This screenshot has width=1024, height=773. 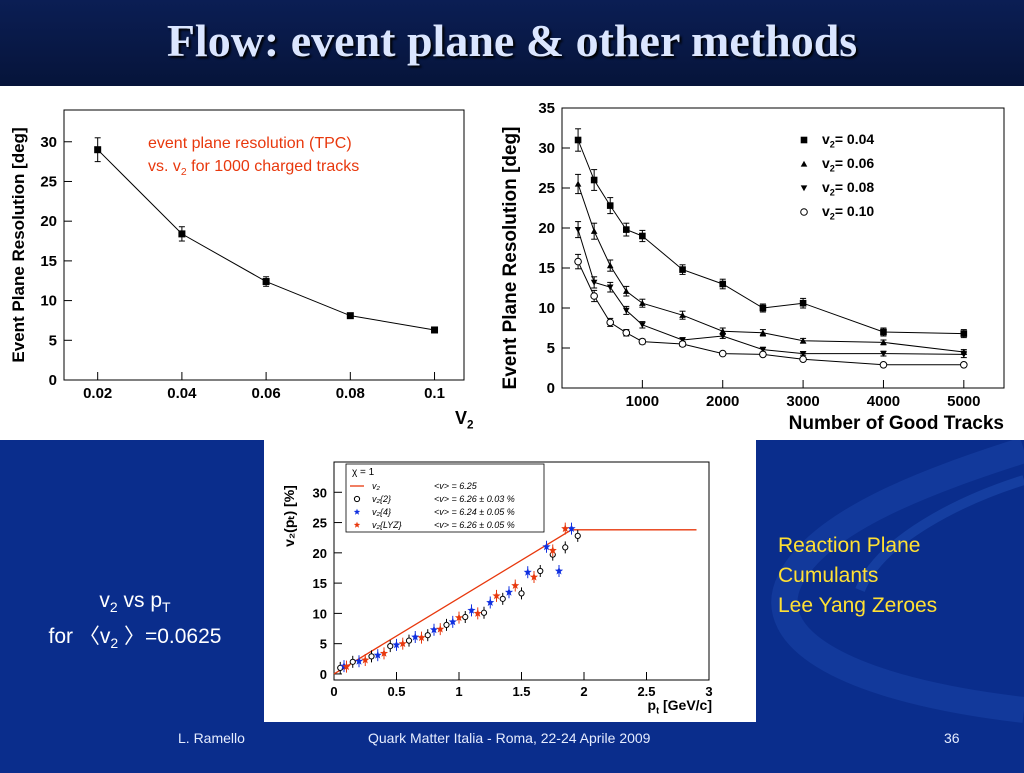 What do you see at coordinates (323, 674) in the screenshot?
I see `y-tick-label: 0` at bounding box center [323, 674].